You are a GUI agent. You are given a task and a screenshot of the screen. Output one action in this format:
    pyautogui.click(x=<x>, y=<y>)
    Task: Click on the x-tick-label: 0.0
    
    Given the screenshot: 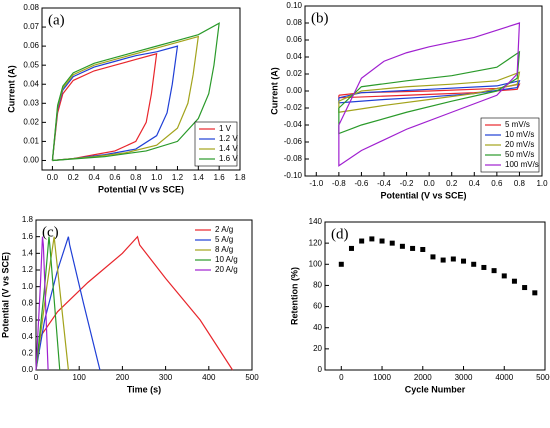 What is the action you would take?
    pyautogui.click(x=53, y=177)
    